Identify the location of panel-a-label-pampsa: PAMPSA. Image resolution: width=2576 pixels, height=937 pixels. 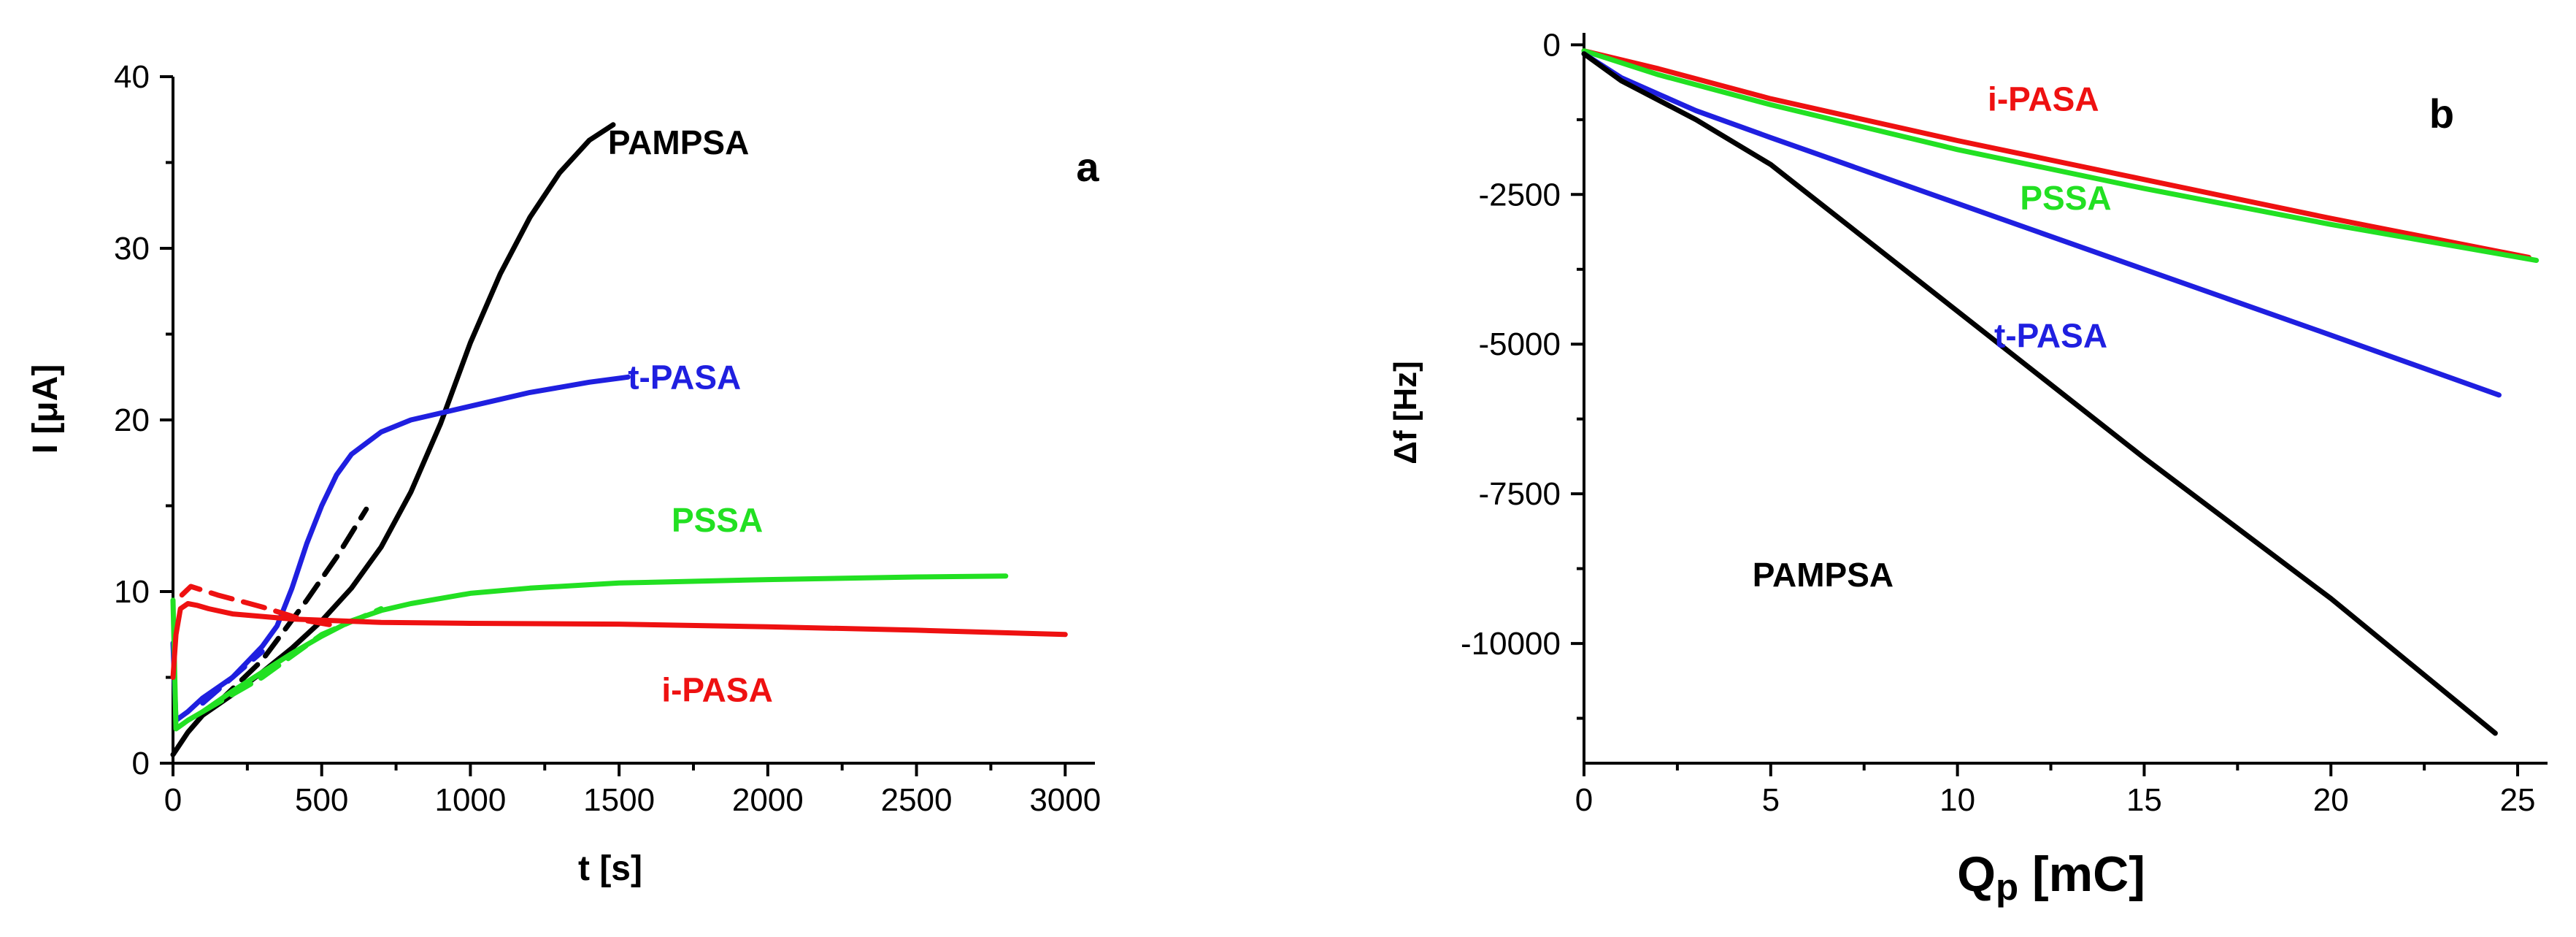
(678, 142).